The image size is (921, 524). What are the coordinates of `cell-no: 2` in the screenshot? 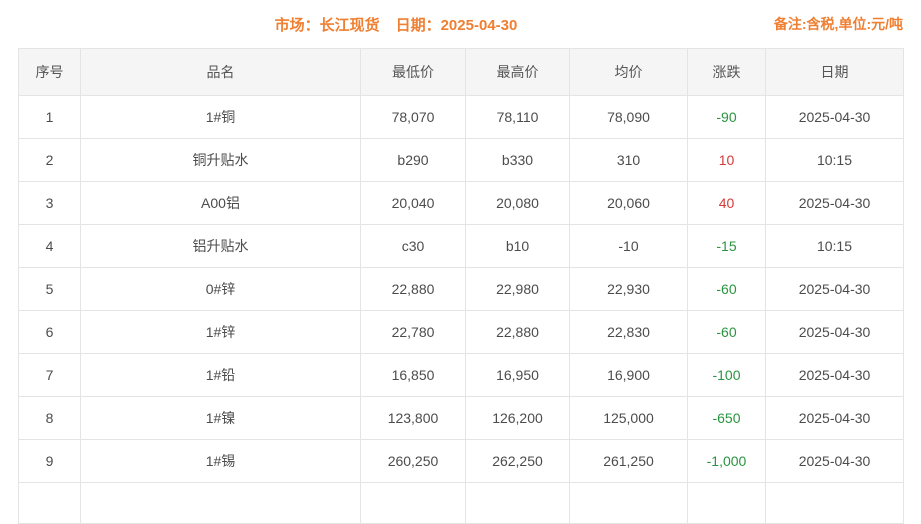 It's located at (49, 160).